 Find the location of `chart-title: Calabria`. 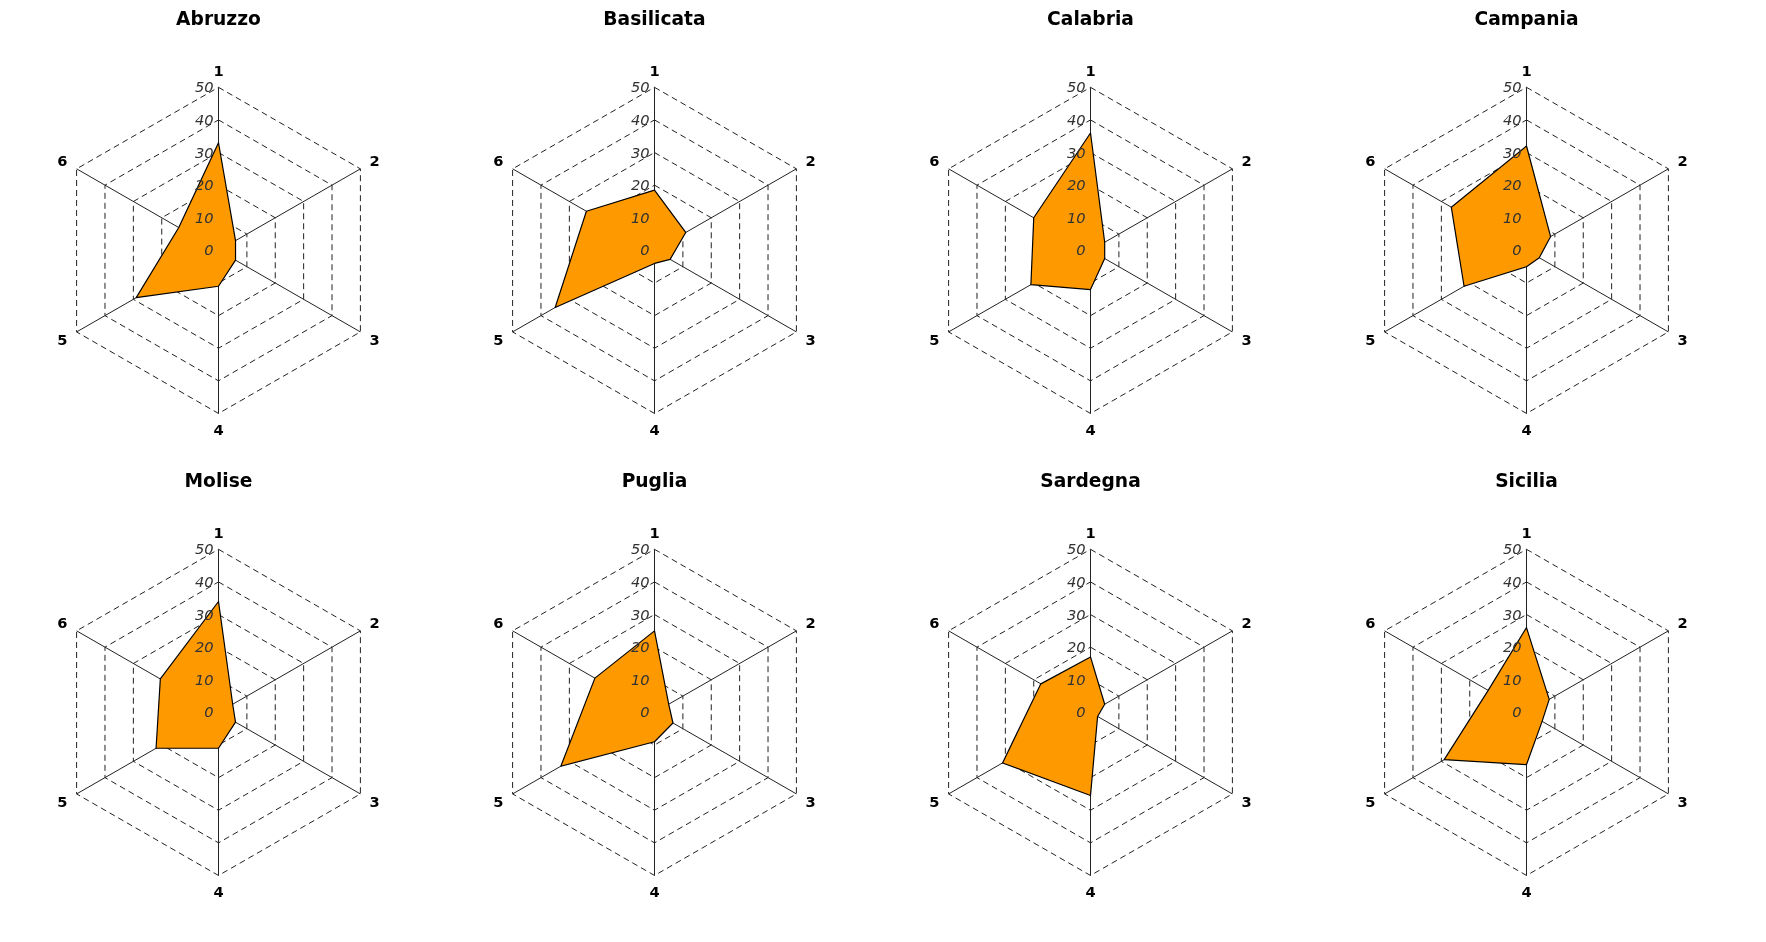

chart-title: Calabria is located at coordinates (1090, 18).